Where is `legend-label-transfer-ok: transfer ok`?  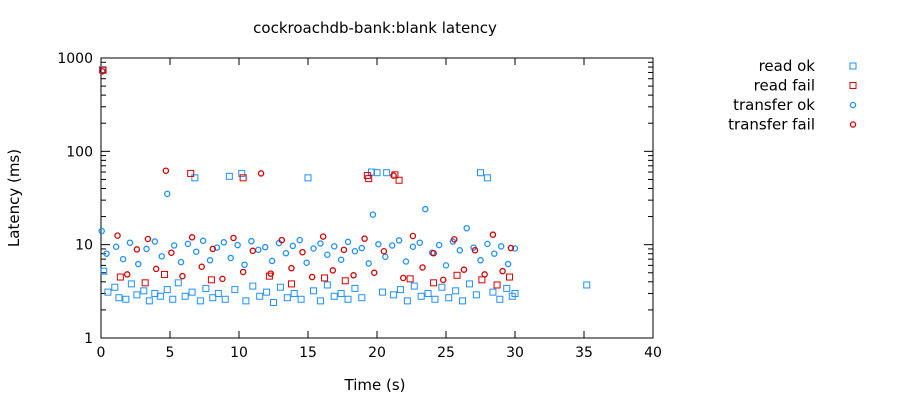 legend-label-transfer-ok: transfer ok is located at coordinates (774, 105).